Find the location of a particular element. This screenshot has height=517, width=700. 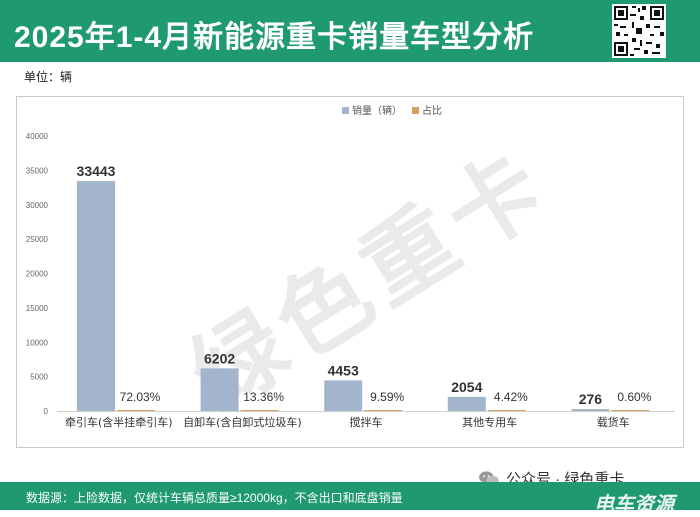

x-category-label: 自卸车(含自卸式垃圾车) is located at coordinates (242, 422).